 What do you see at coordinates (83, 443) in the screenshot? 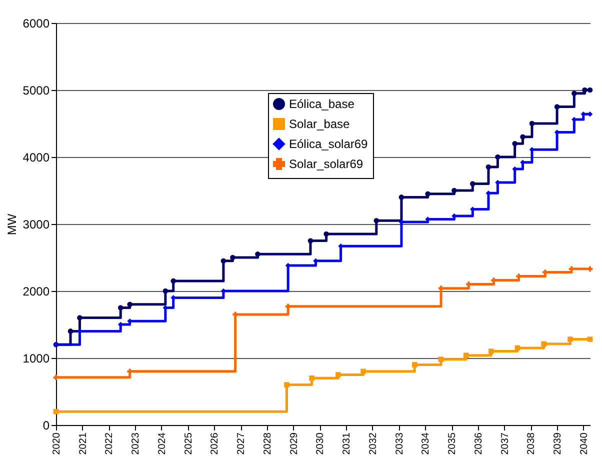
I see `x-tick-label: 2021` at bounding box center [83, 443].